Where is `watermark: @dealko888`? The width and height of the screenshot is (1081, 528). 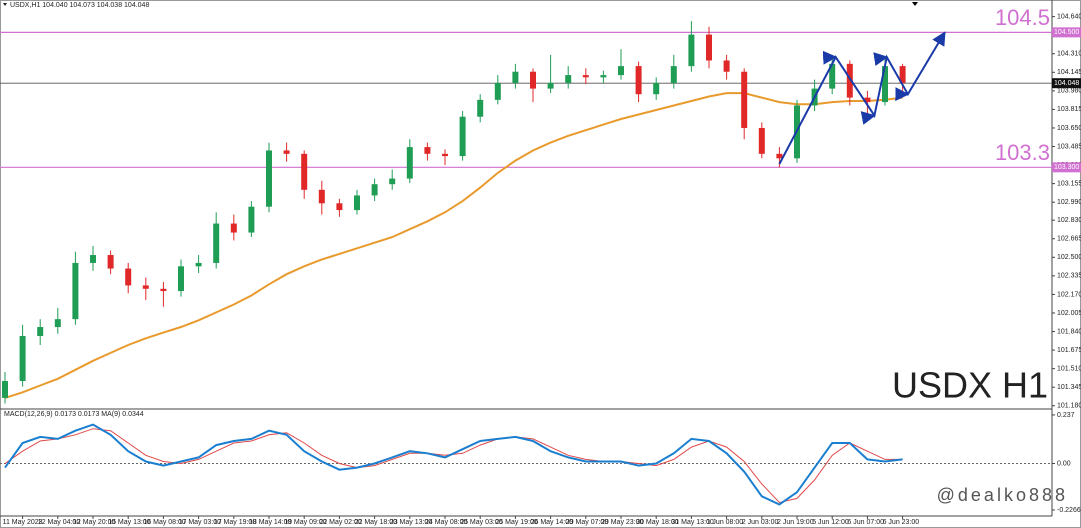
watermark: @dealko888 is located at coordinates (1002, 495).